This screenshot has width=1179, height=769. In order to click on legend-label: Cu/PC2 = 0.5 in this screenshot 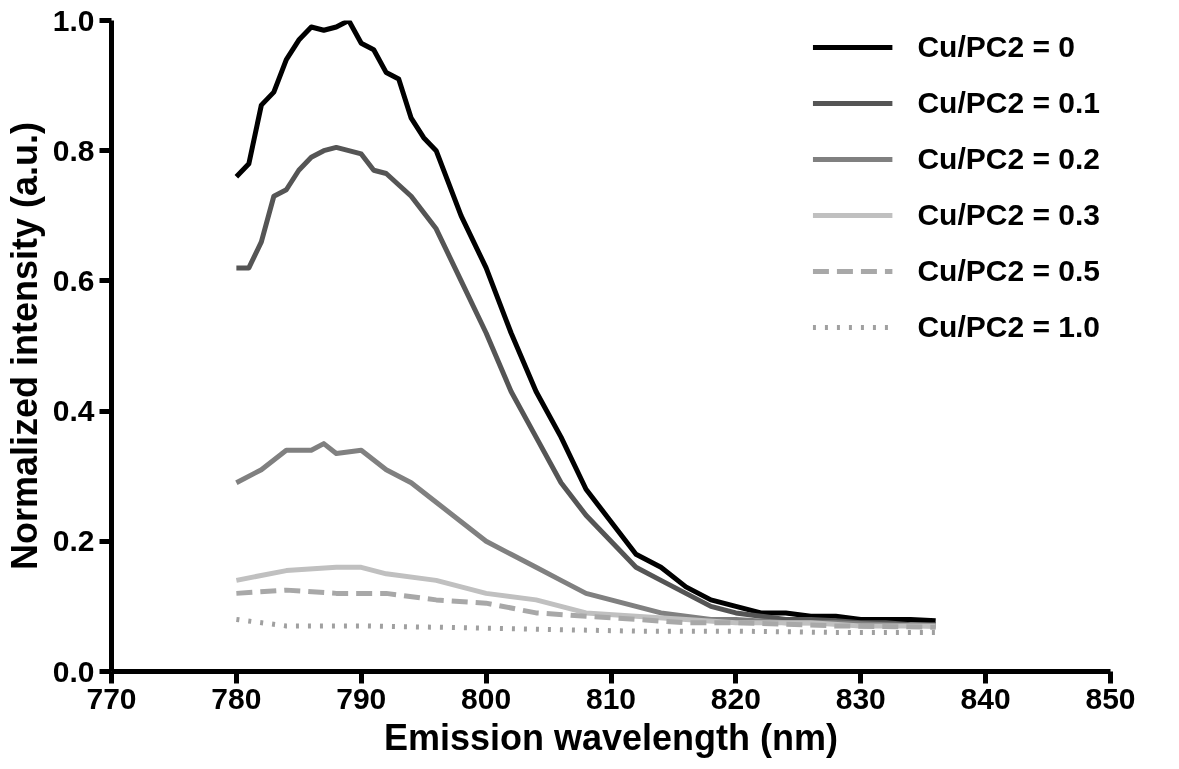, I will do `click(1008, 271)`.